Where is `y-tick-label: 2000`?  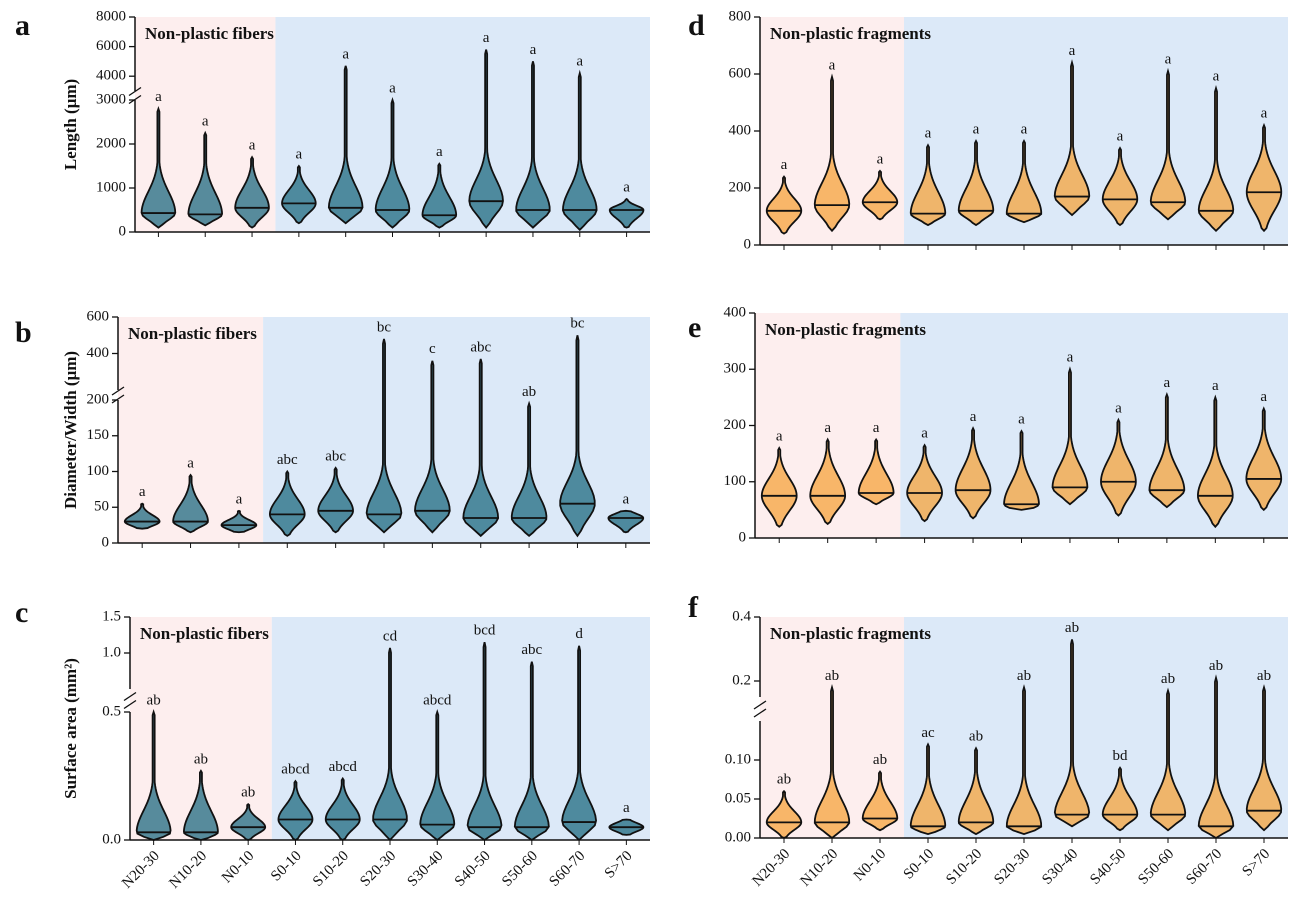 y-tick-label: 2000 is located at coordinates (111, 143).